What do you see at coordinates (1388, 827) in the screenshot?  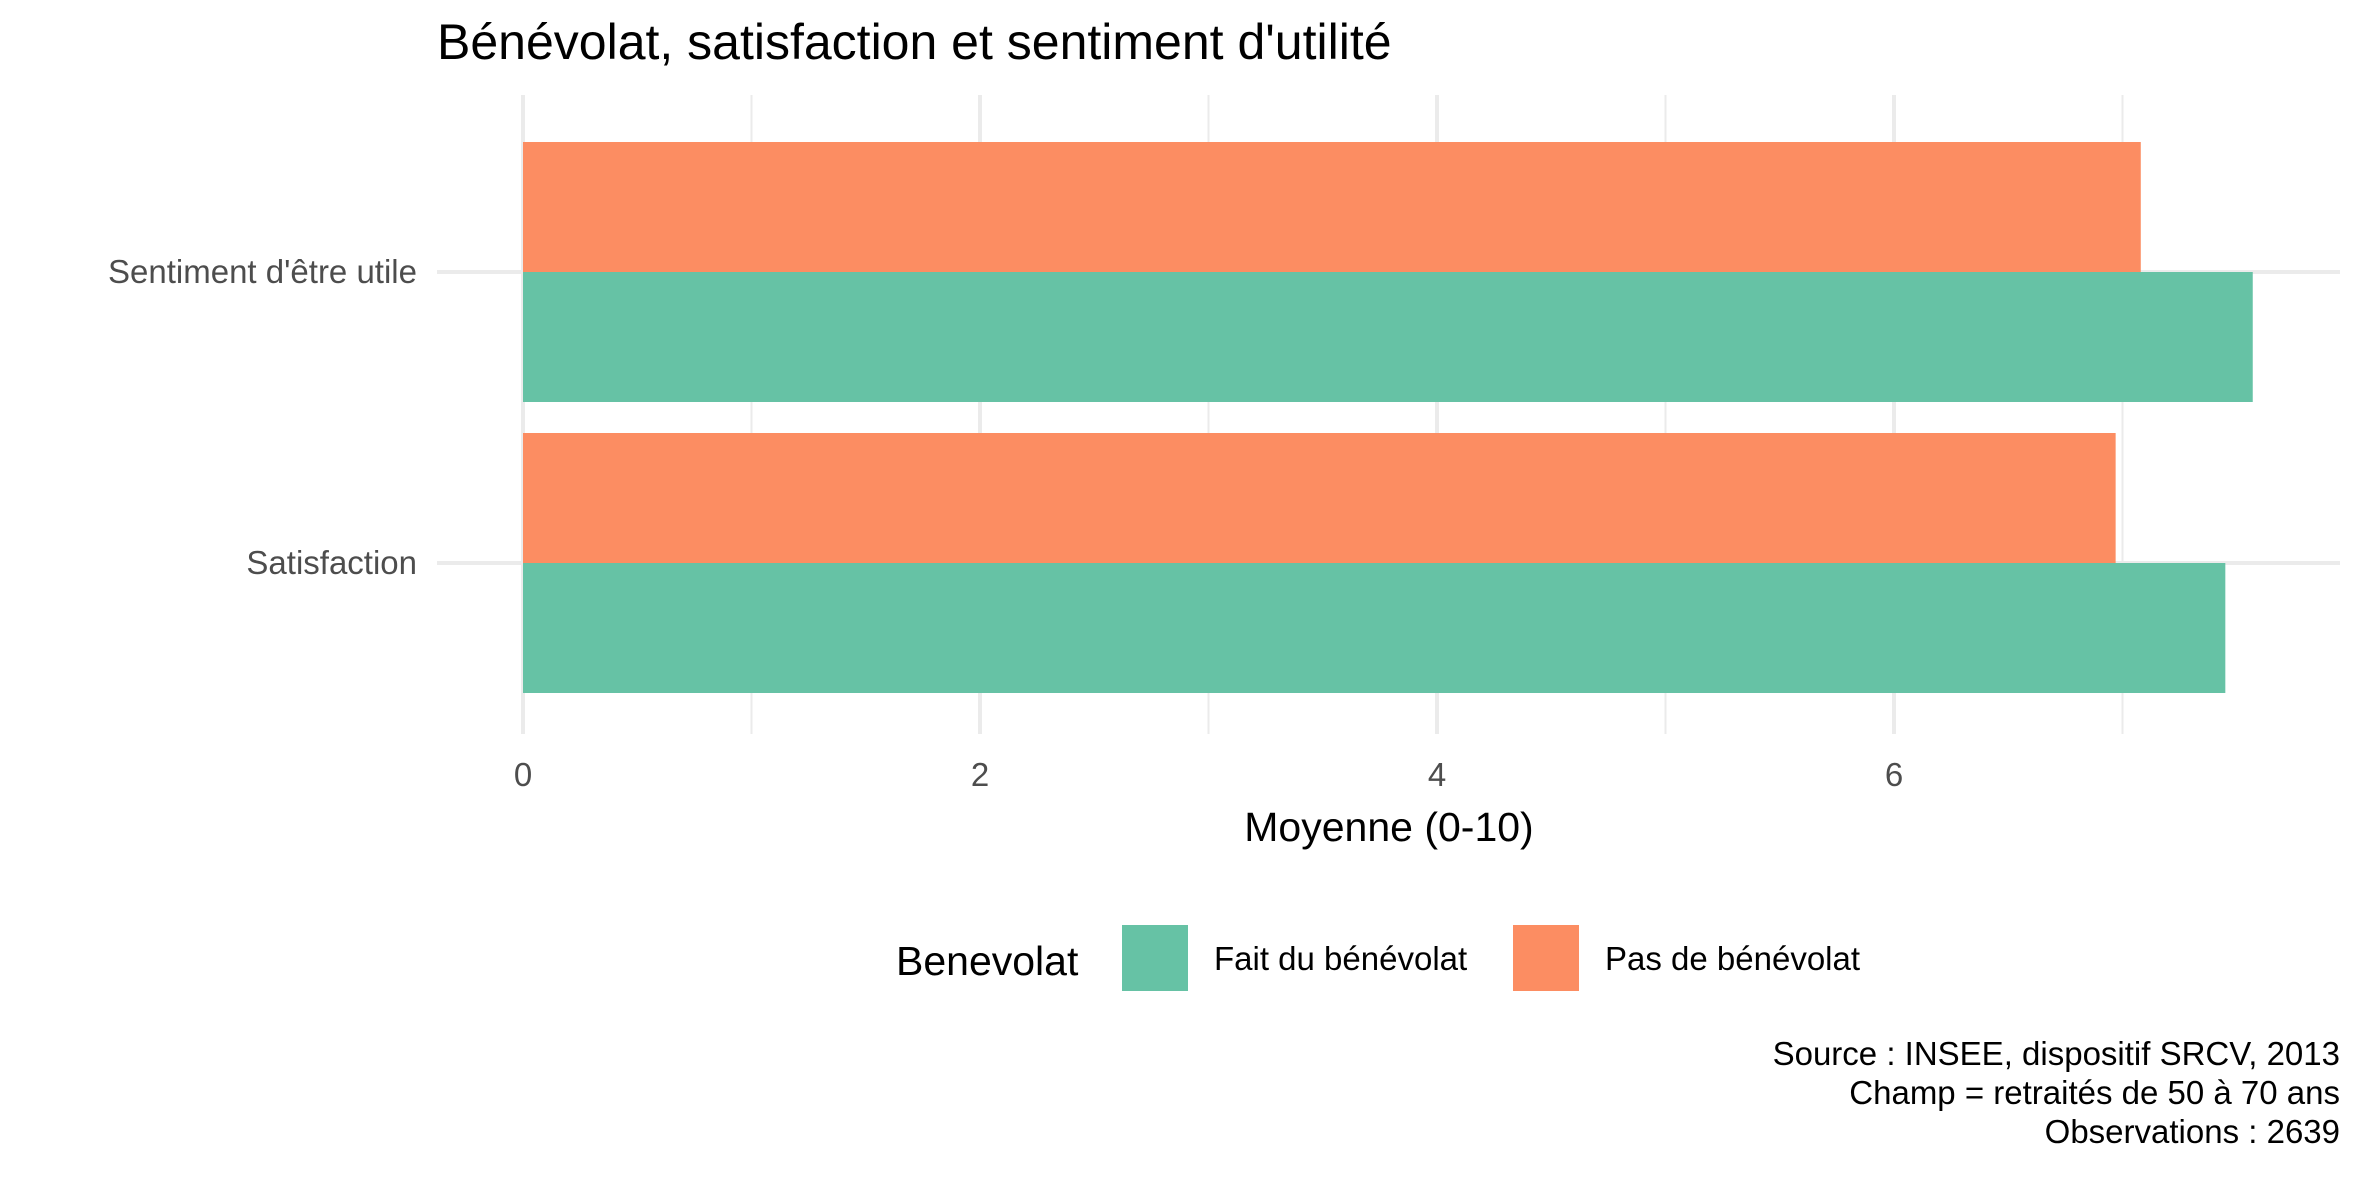 I see `x-axis-label: Moyenne (0-10)` at bounding box center [1388, 827].